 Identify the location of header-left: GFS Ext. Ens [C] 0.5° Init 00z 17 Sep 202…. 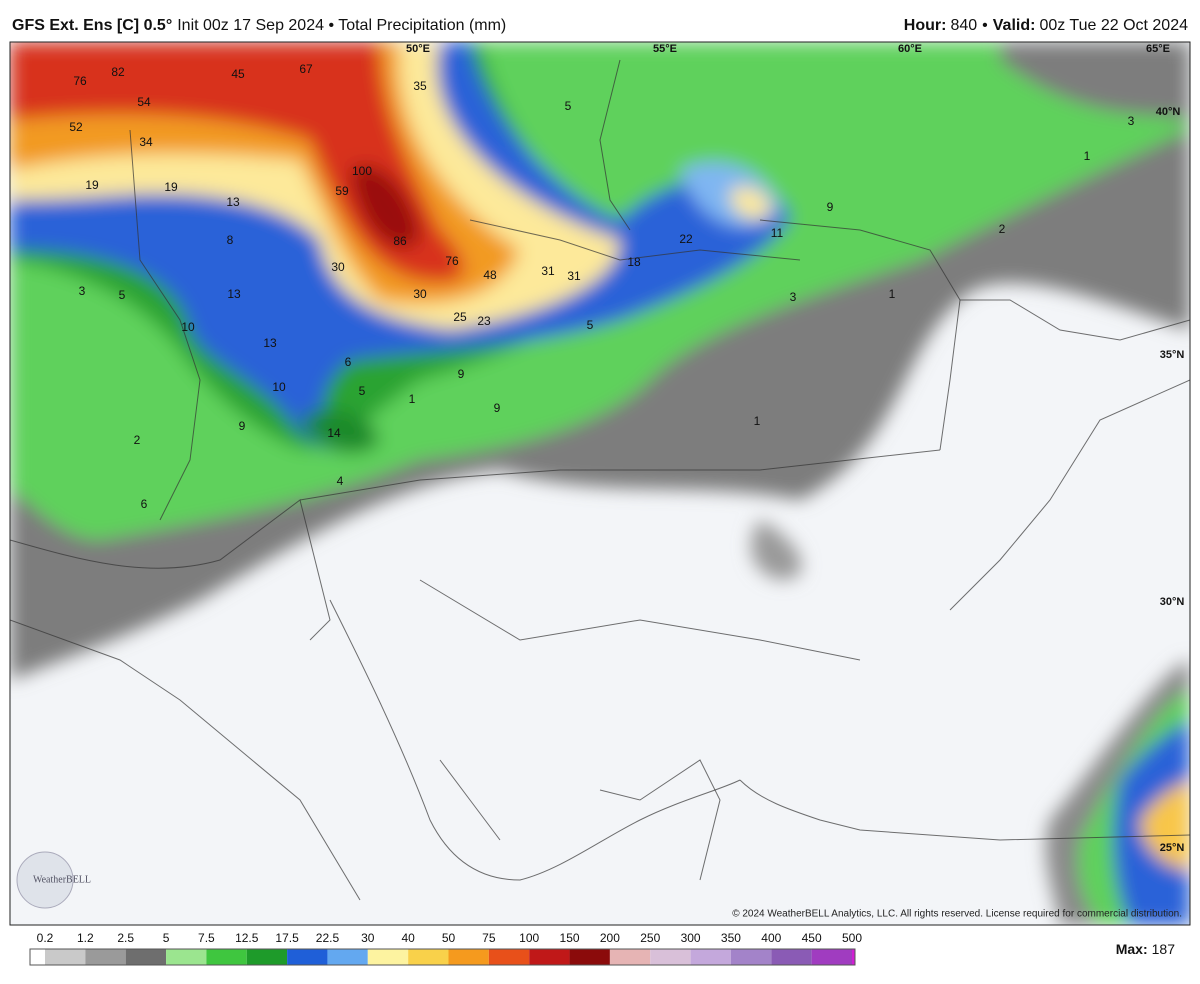
(259, 25).